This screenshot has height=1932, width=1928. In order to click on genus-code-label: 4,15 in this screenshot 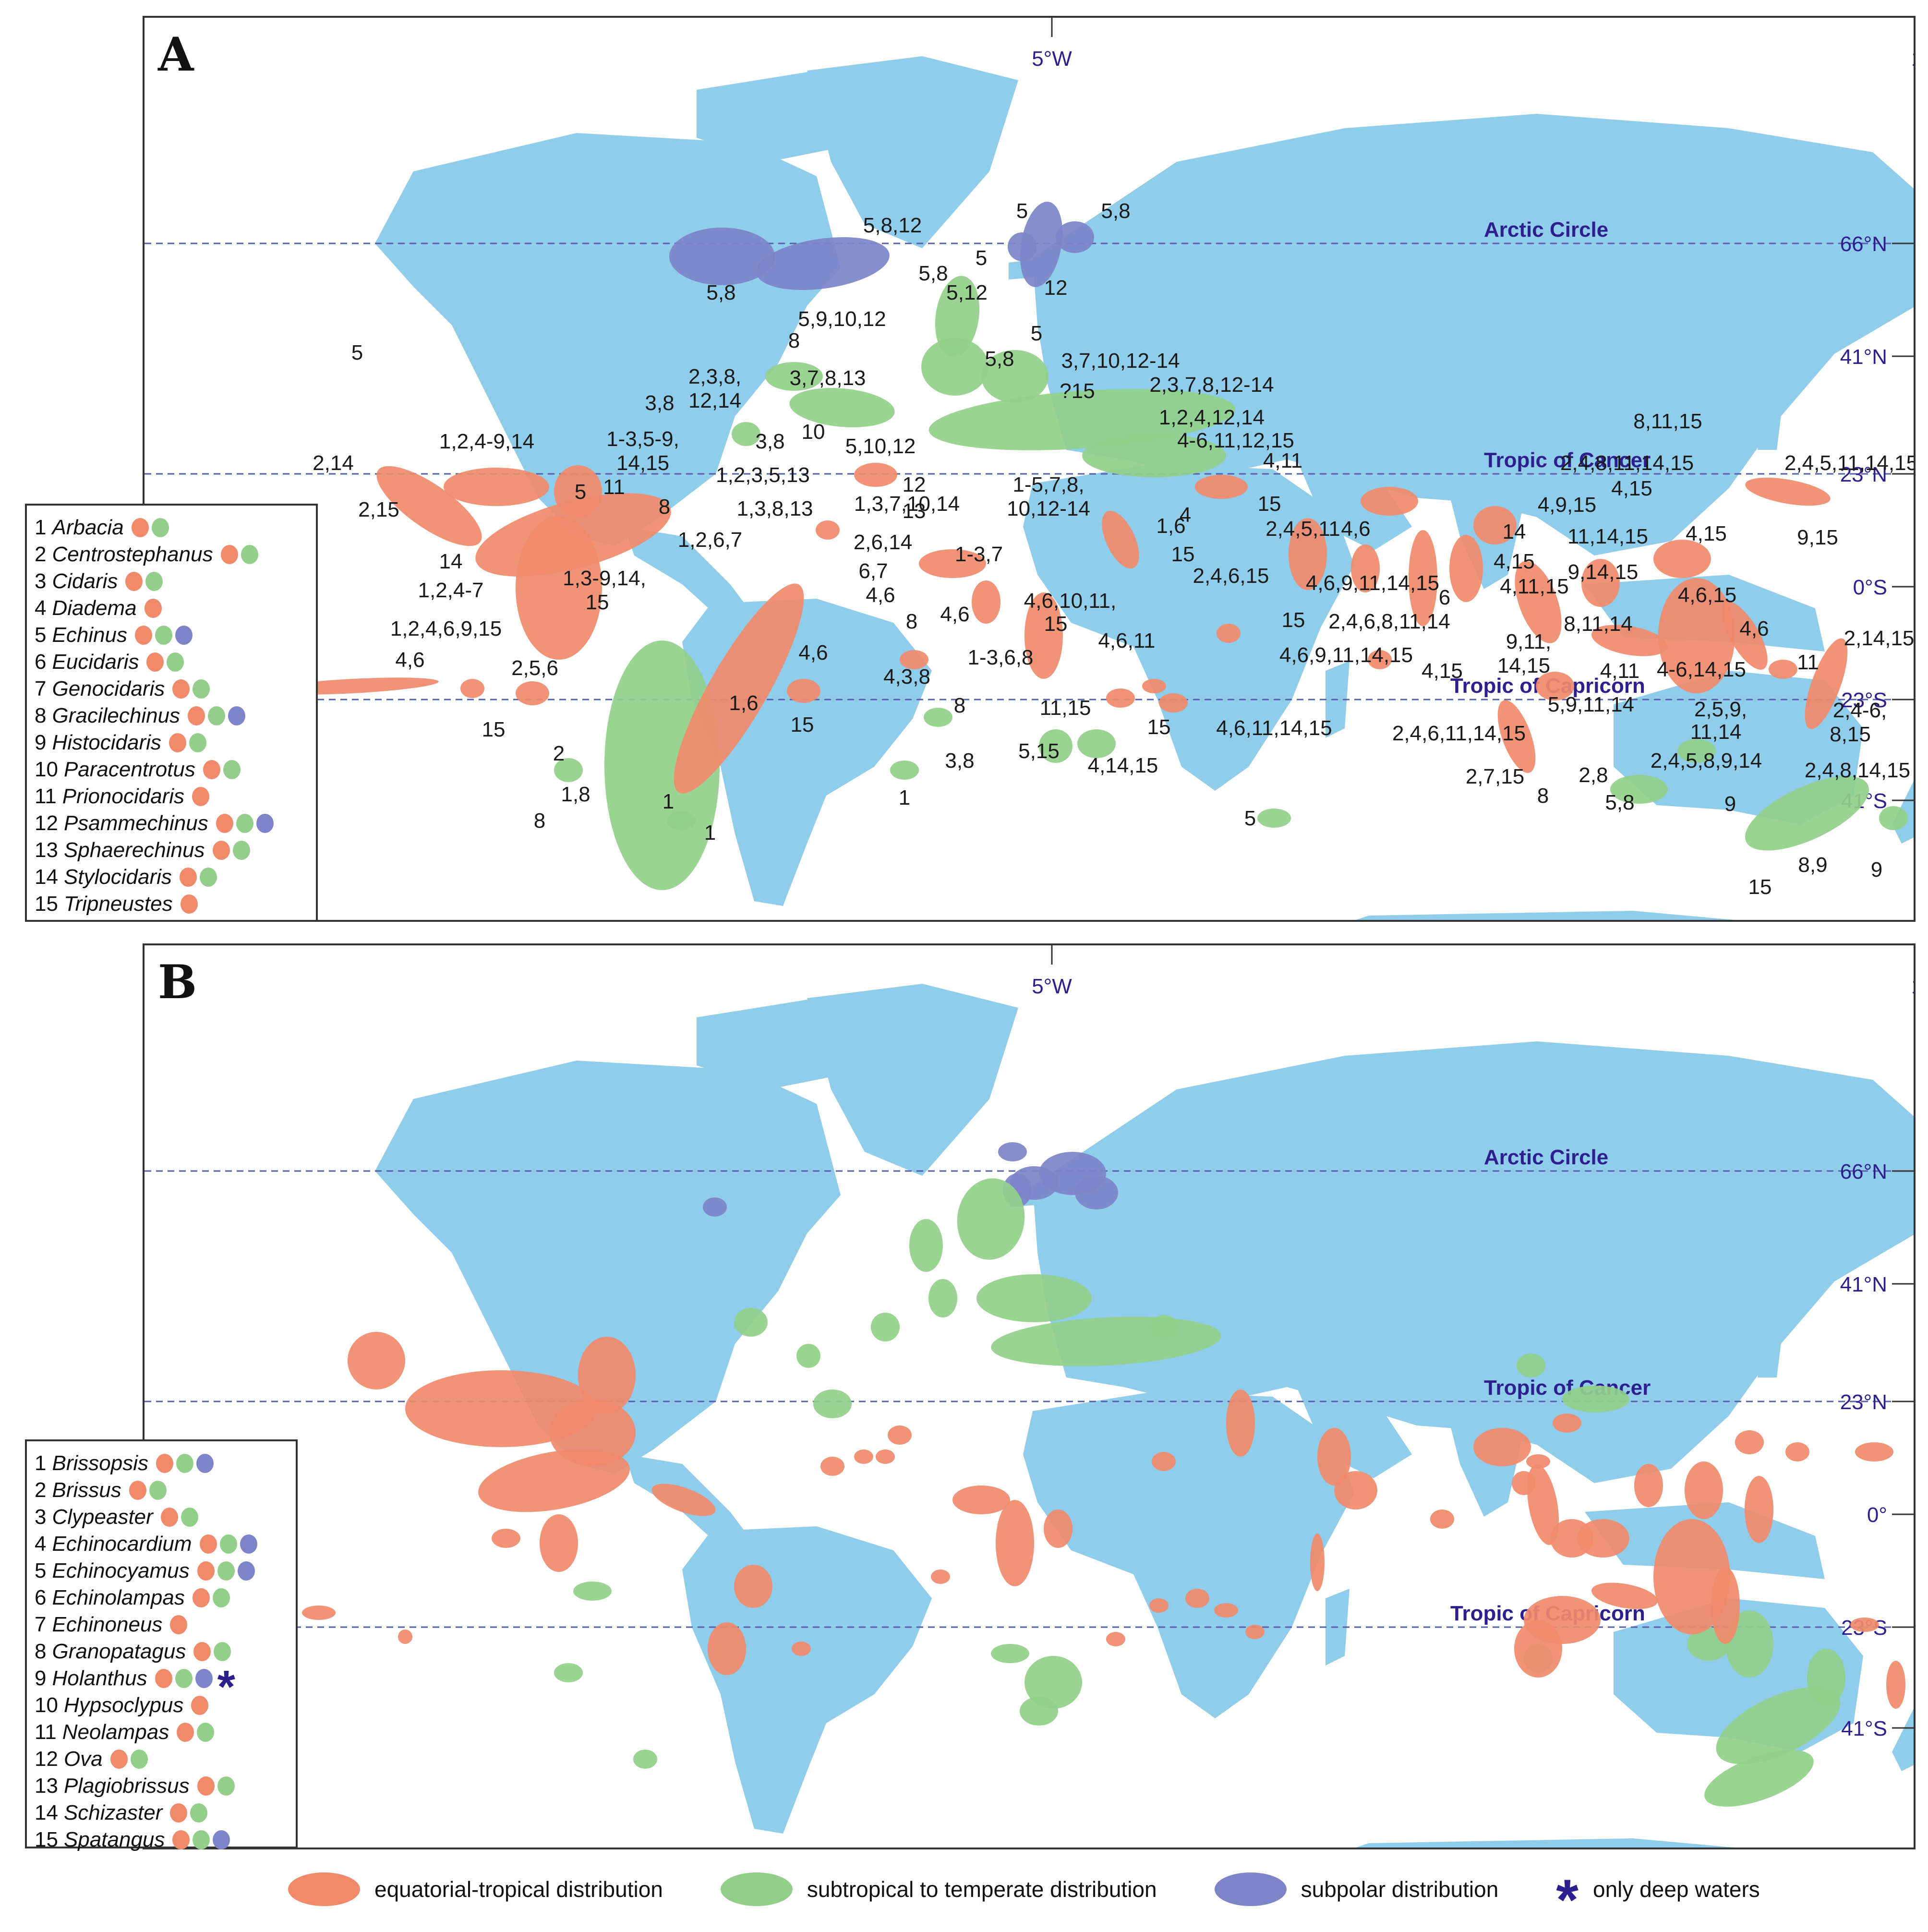, I will do `click(1515, 561)`.